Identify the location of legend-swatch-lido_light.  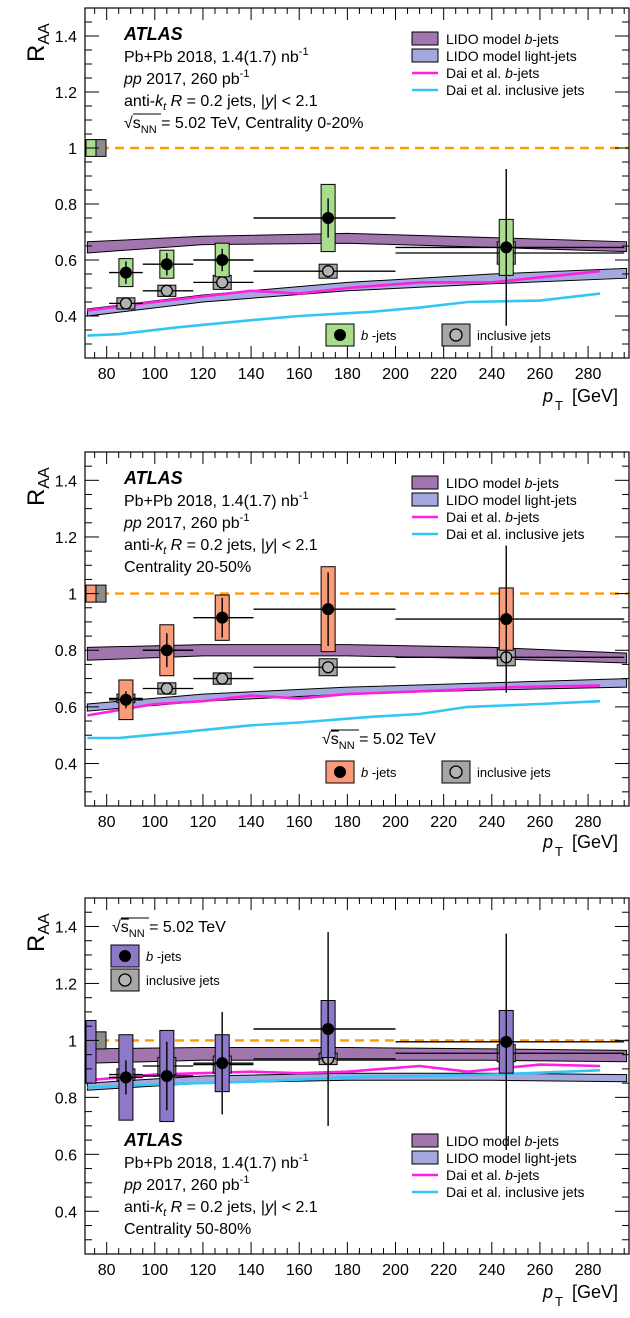
(425, 55).